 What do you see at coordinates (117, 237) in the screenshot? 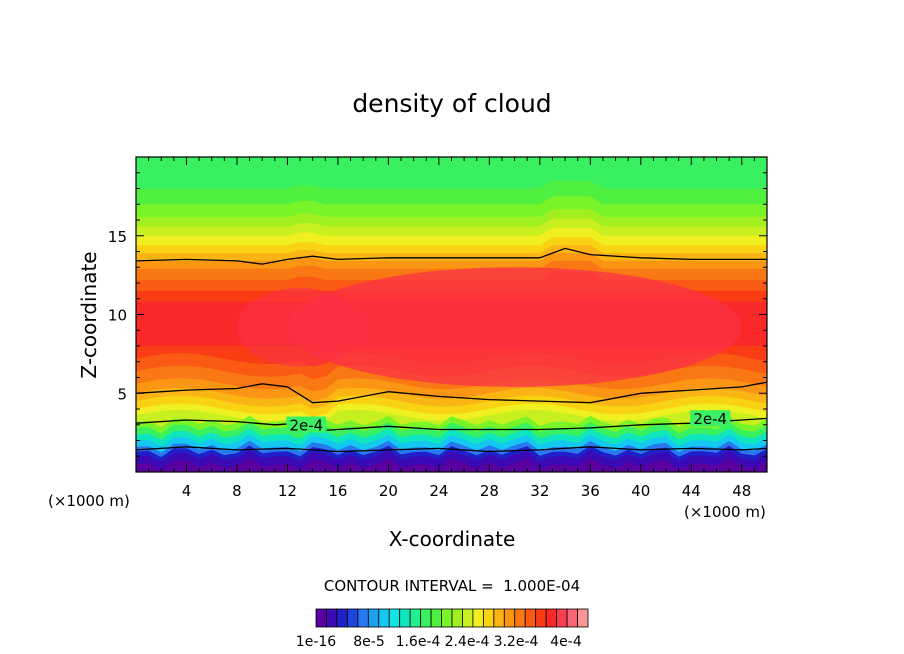
I see `y-tick-label: 15` at bounding box center [117, 237].